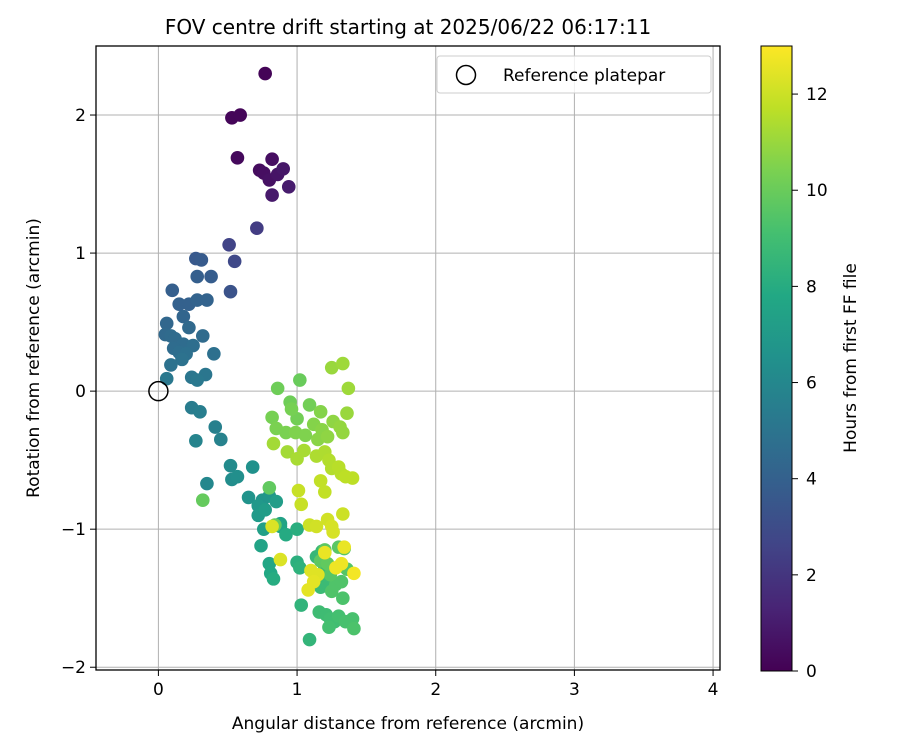 The width and height of the screenshot is (900, 750). What do you see at coordinates (851, 358) in the screenshot?
I see `colorbar-label: Hours from first FF file` at bounding box center [851, 358].